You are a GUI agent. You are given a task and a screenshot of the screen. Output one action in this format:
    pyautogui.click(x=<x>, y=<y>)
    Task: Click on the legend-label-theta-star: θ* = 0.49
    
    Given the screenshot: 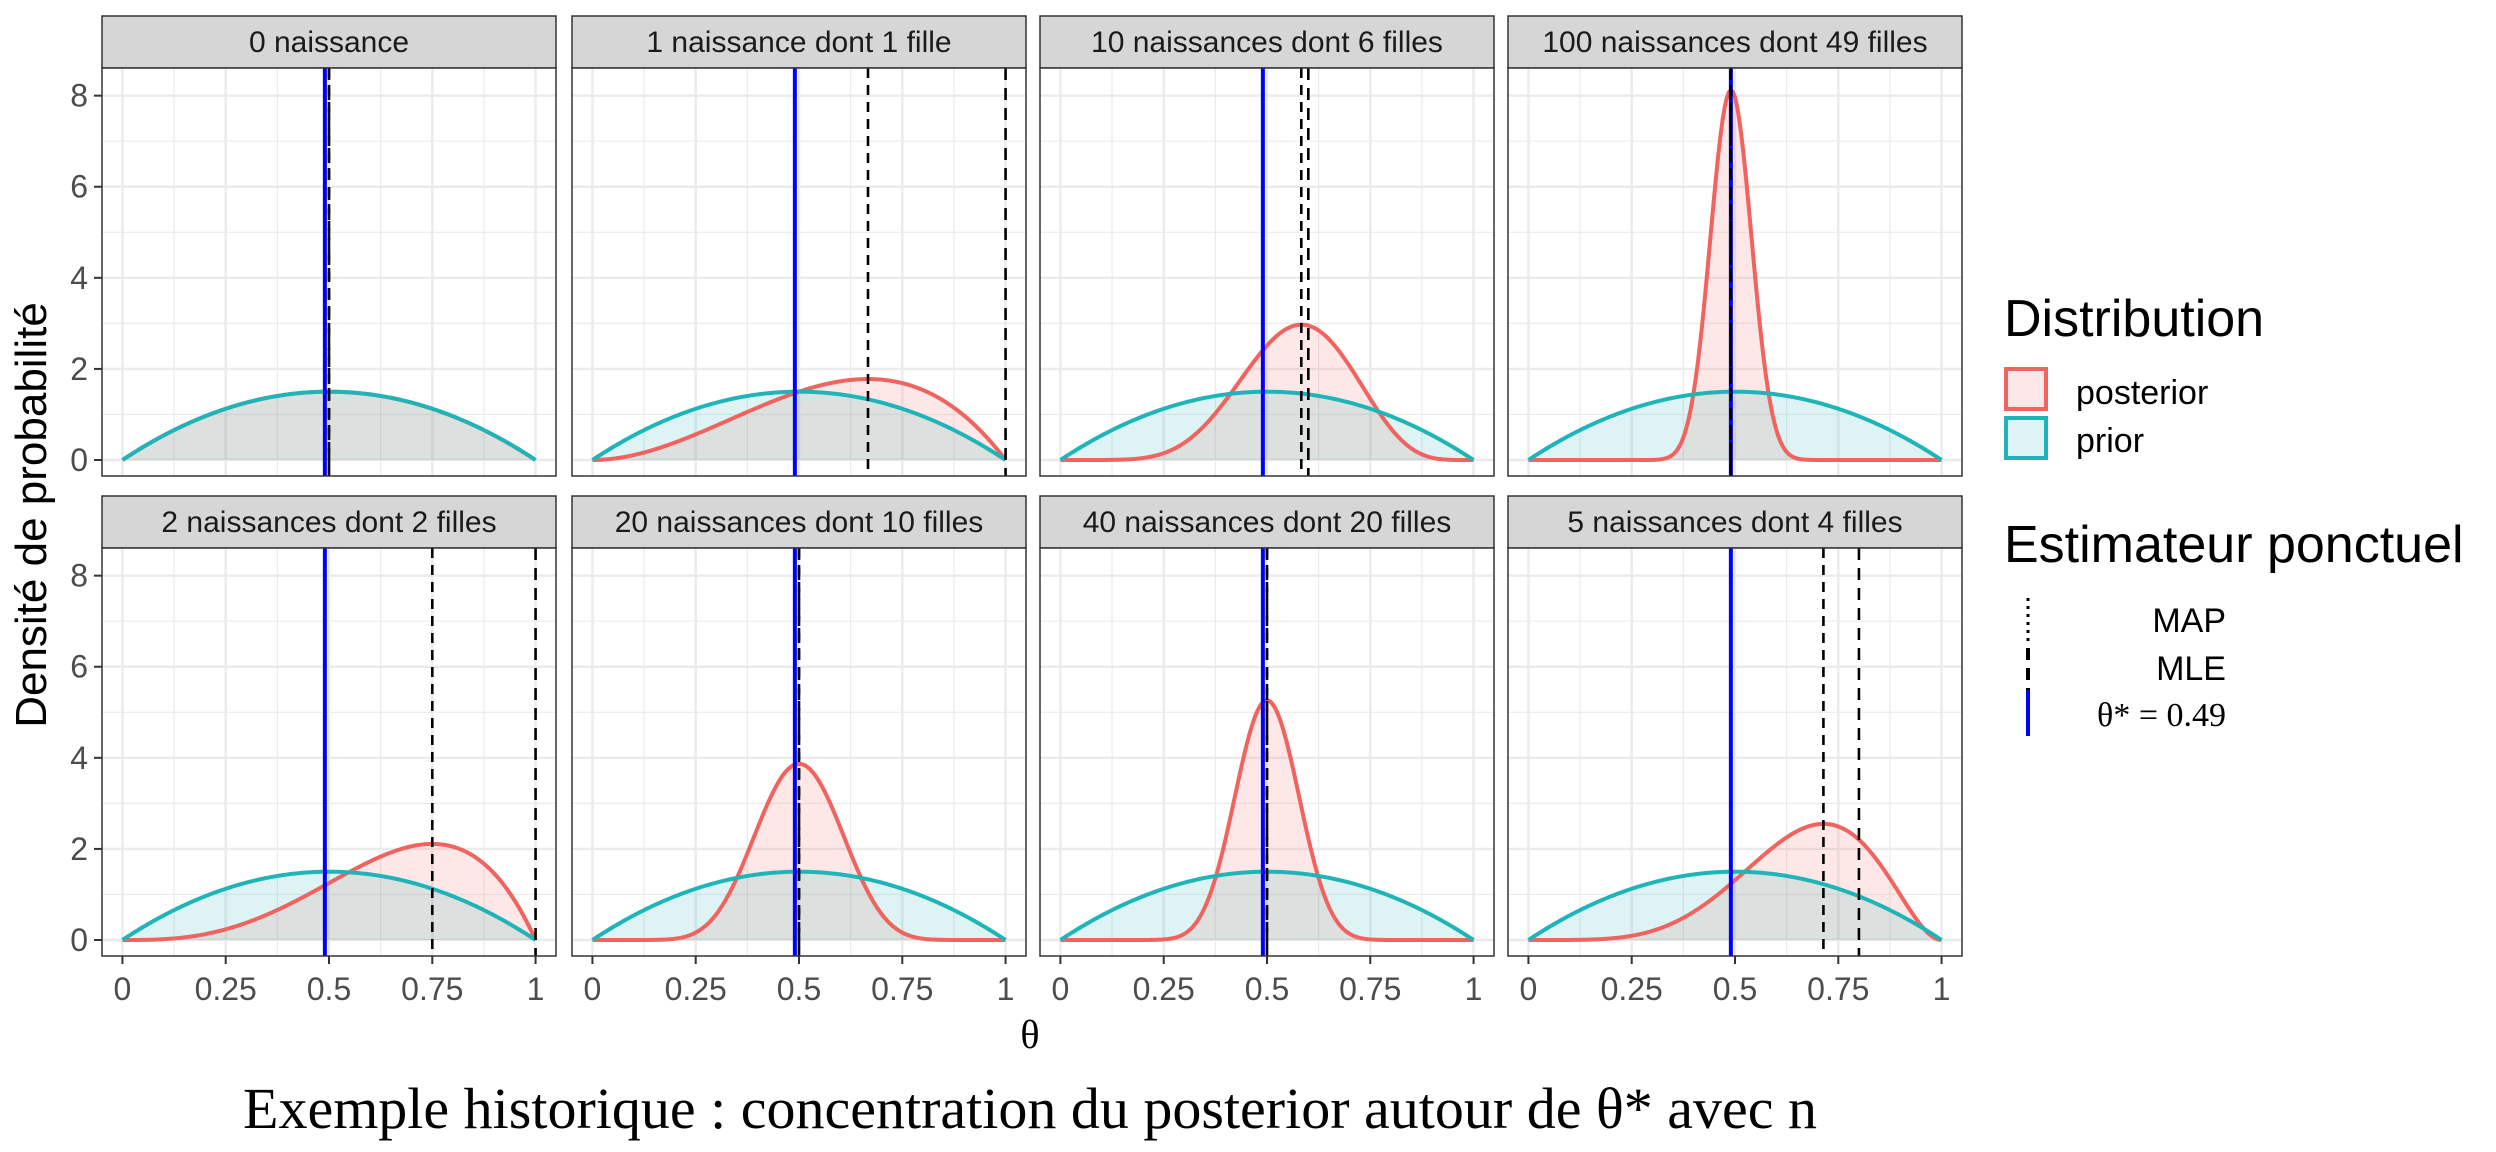 What is the action you would take?
    pyautogui.click(x=2161, y=715)
    